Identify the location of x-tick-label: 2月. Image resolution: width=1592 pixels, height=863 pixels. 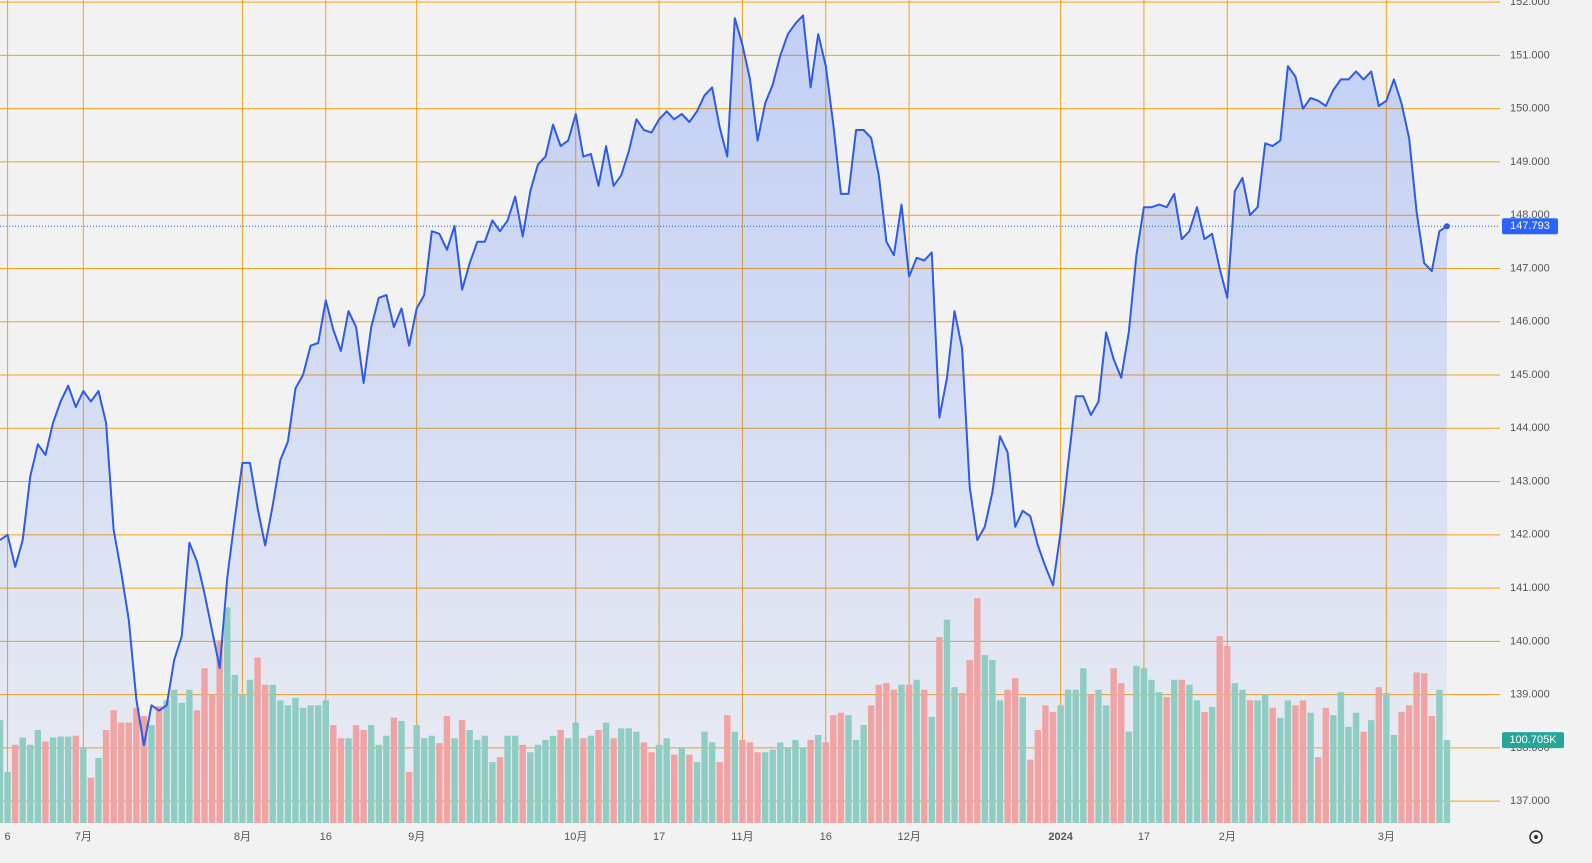
(1227, 837).